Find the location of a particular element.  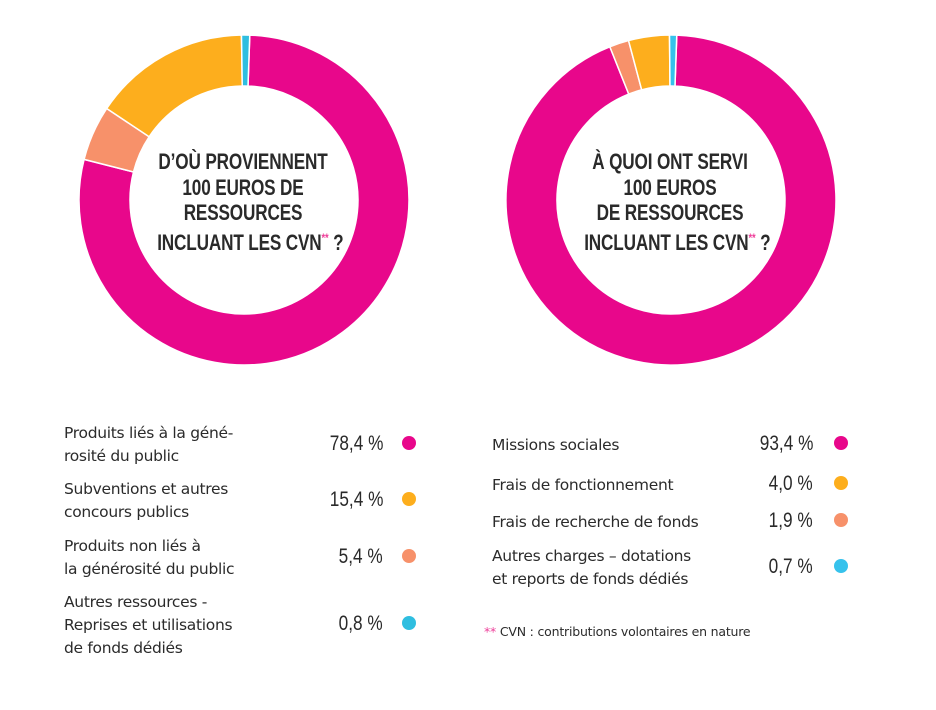

legend-value: 1,9 % is located at coordinates (790, 520).